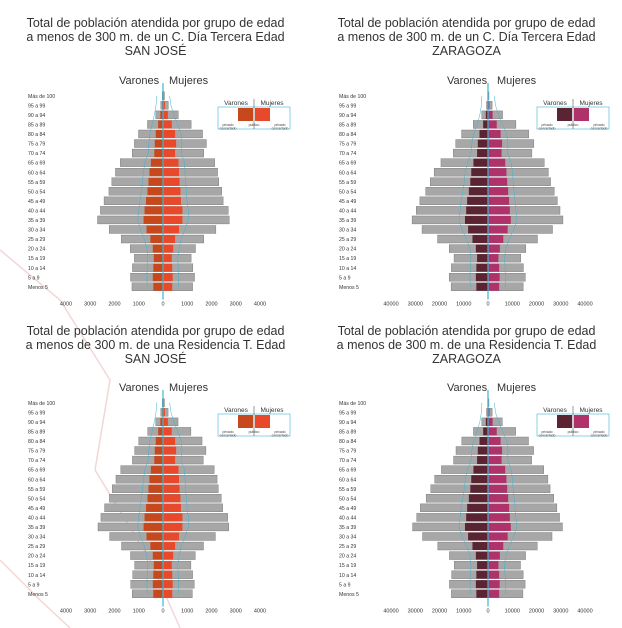  What do you see at coordinates (345, 278) in the screenshot?
I see `age-label: 5 a 9` at bounding box center [345, 278].